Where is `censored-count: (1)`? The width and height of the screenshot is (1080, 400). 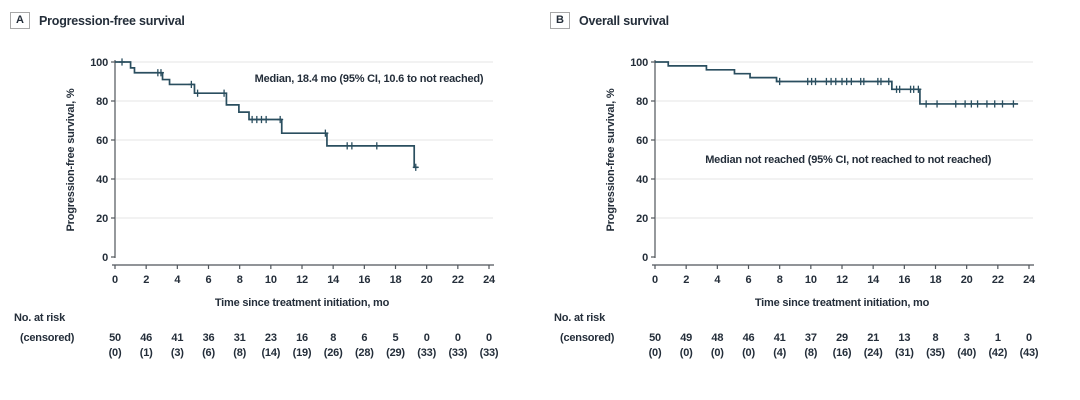
censored-count: (1) is located at coordinates (146, 353).